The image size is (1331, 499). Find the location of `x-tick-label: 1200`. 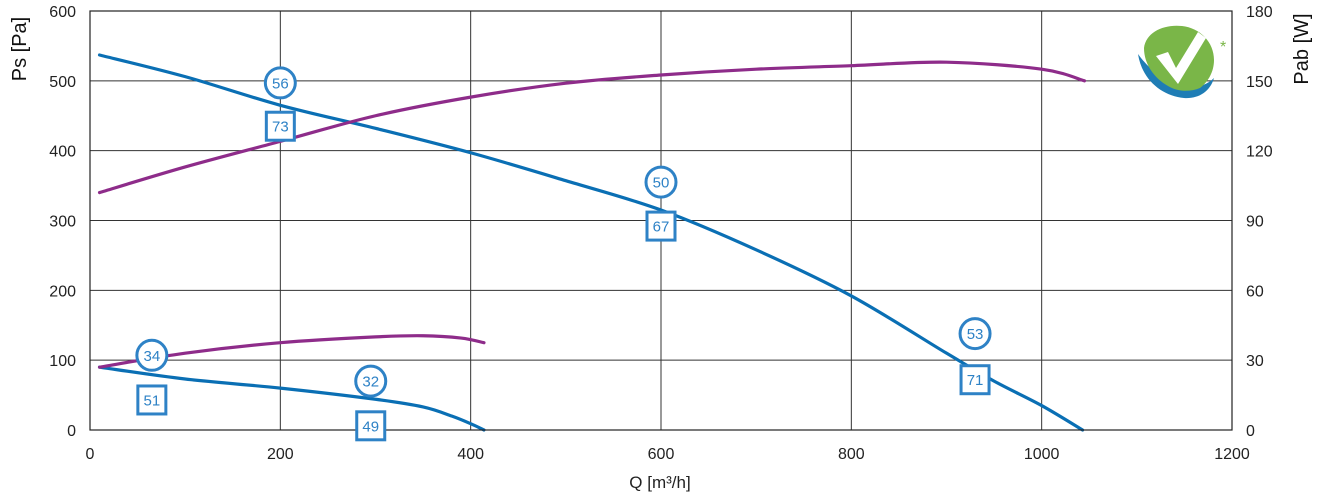

x-tick-label: 1200 is located at coordinates (1232, 454).